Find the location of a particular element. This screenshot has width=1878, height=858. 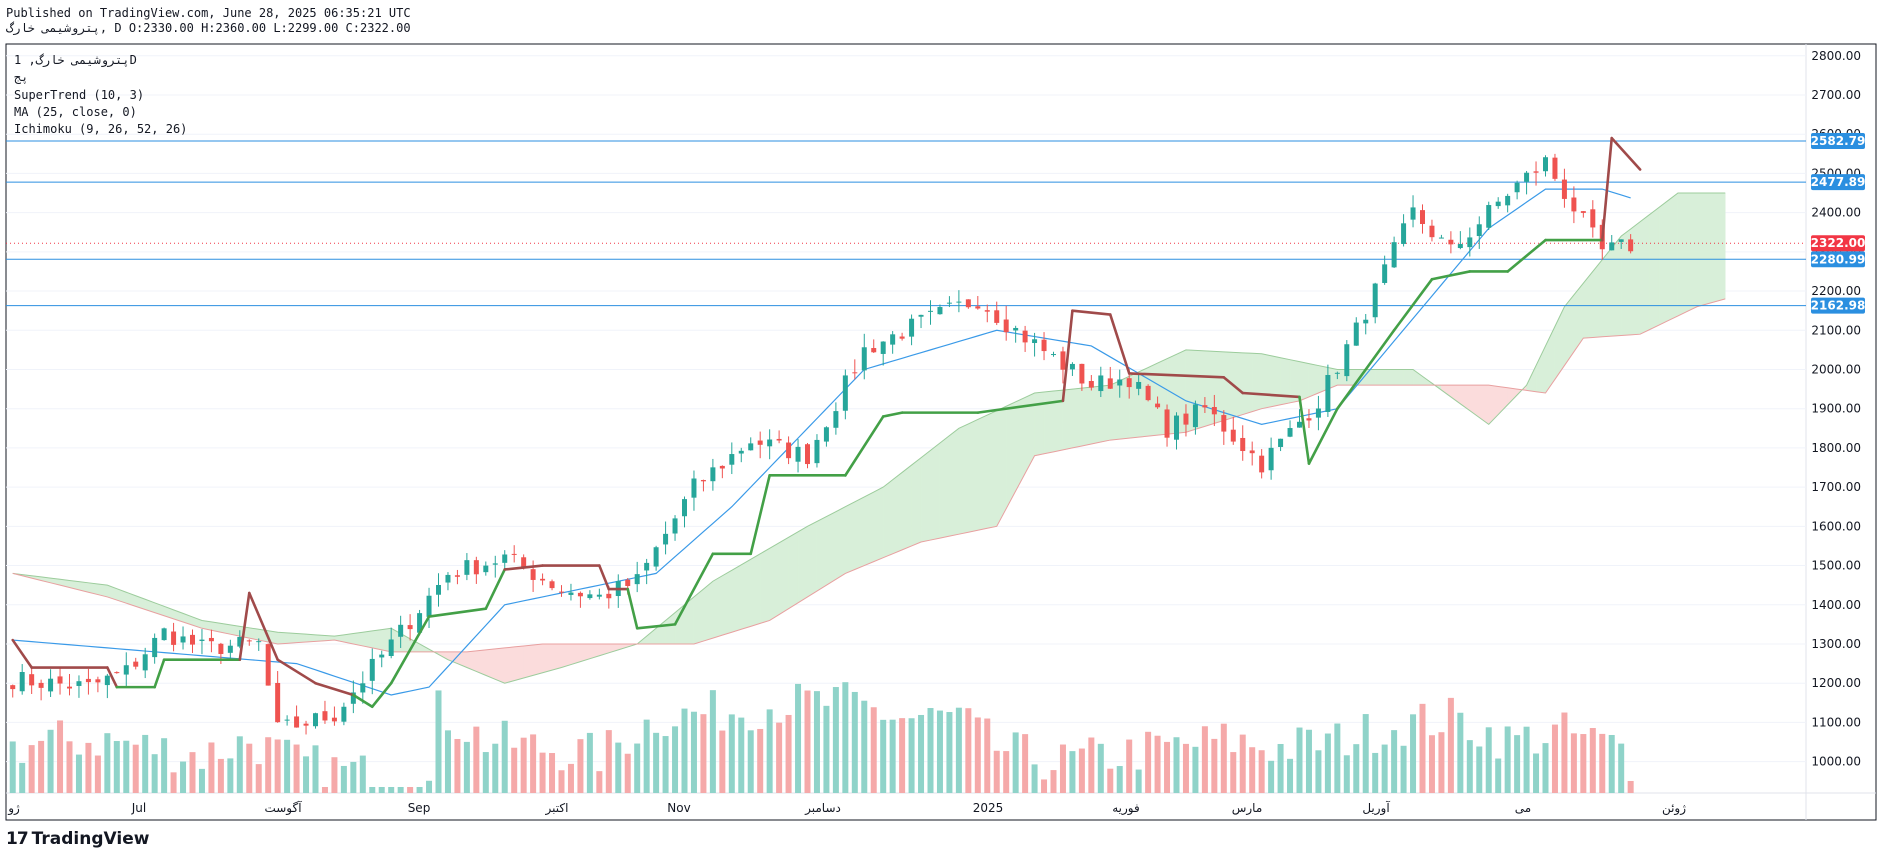

legend-ichimoku: Ichimoku (9, 26, 52, 26) is located at coordinates (101, 129).